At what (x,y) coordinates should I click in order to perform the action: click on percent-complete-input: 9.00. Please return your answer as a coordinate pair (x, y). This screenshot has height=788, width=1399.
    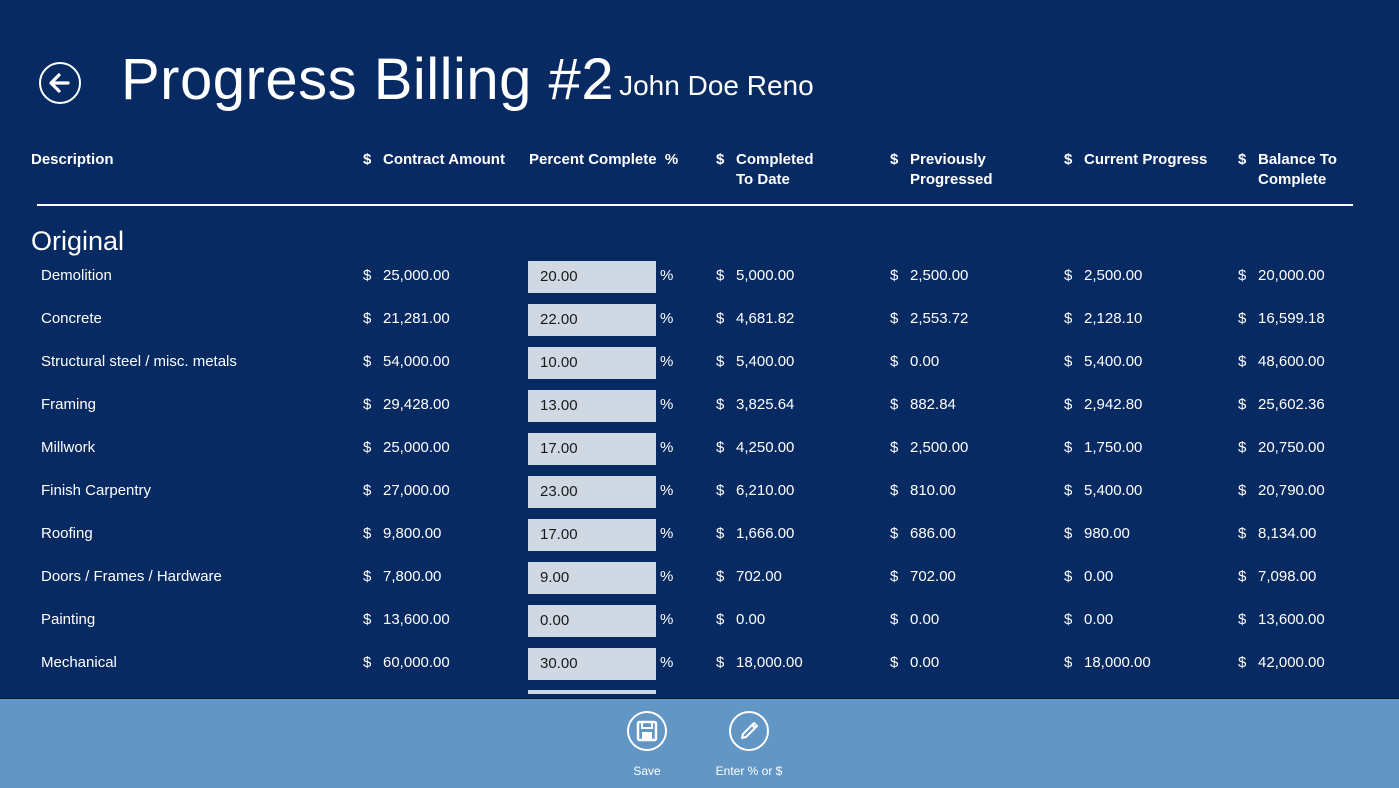
    Looking at the image, I should click on (592, 578).